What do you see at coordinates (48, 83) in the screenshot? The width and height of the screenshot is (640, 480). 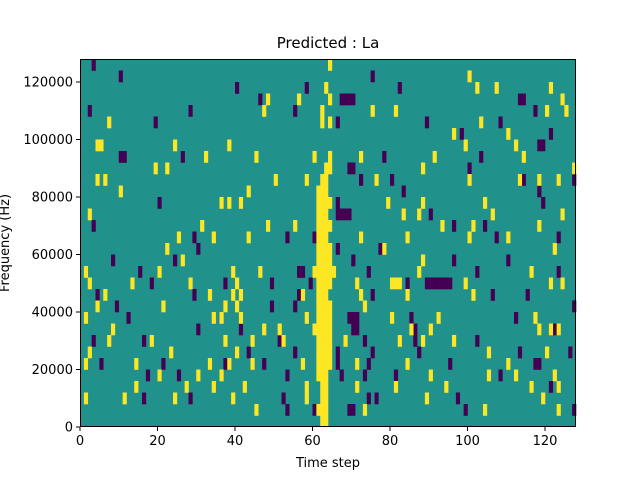 I see `y-tick-label: 120000` at bounding box center [48, 83].